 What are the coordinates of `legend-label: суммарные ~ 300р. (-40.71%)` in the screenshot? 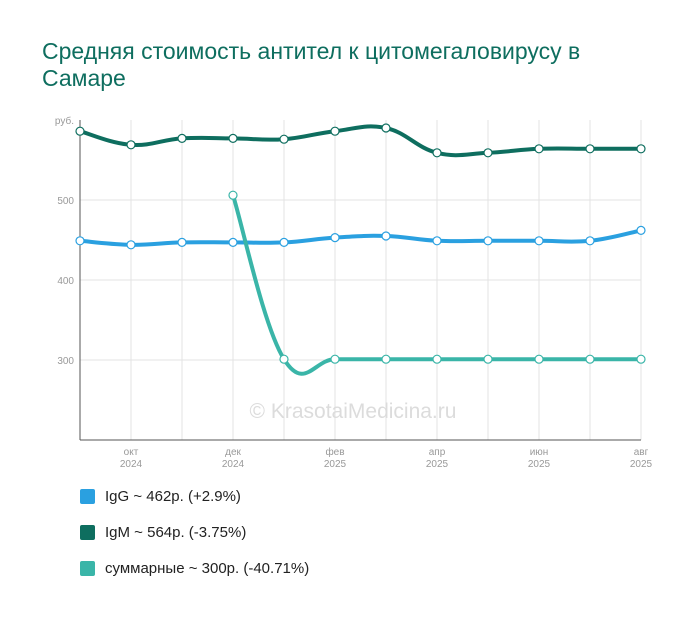 It's located at (207, 568).